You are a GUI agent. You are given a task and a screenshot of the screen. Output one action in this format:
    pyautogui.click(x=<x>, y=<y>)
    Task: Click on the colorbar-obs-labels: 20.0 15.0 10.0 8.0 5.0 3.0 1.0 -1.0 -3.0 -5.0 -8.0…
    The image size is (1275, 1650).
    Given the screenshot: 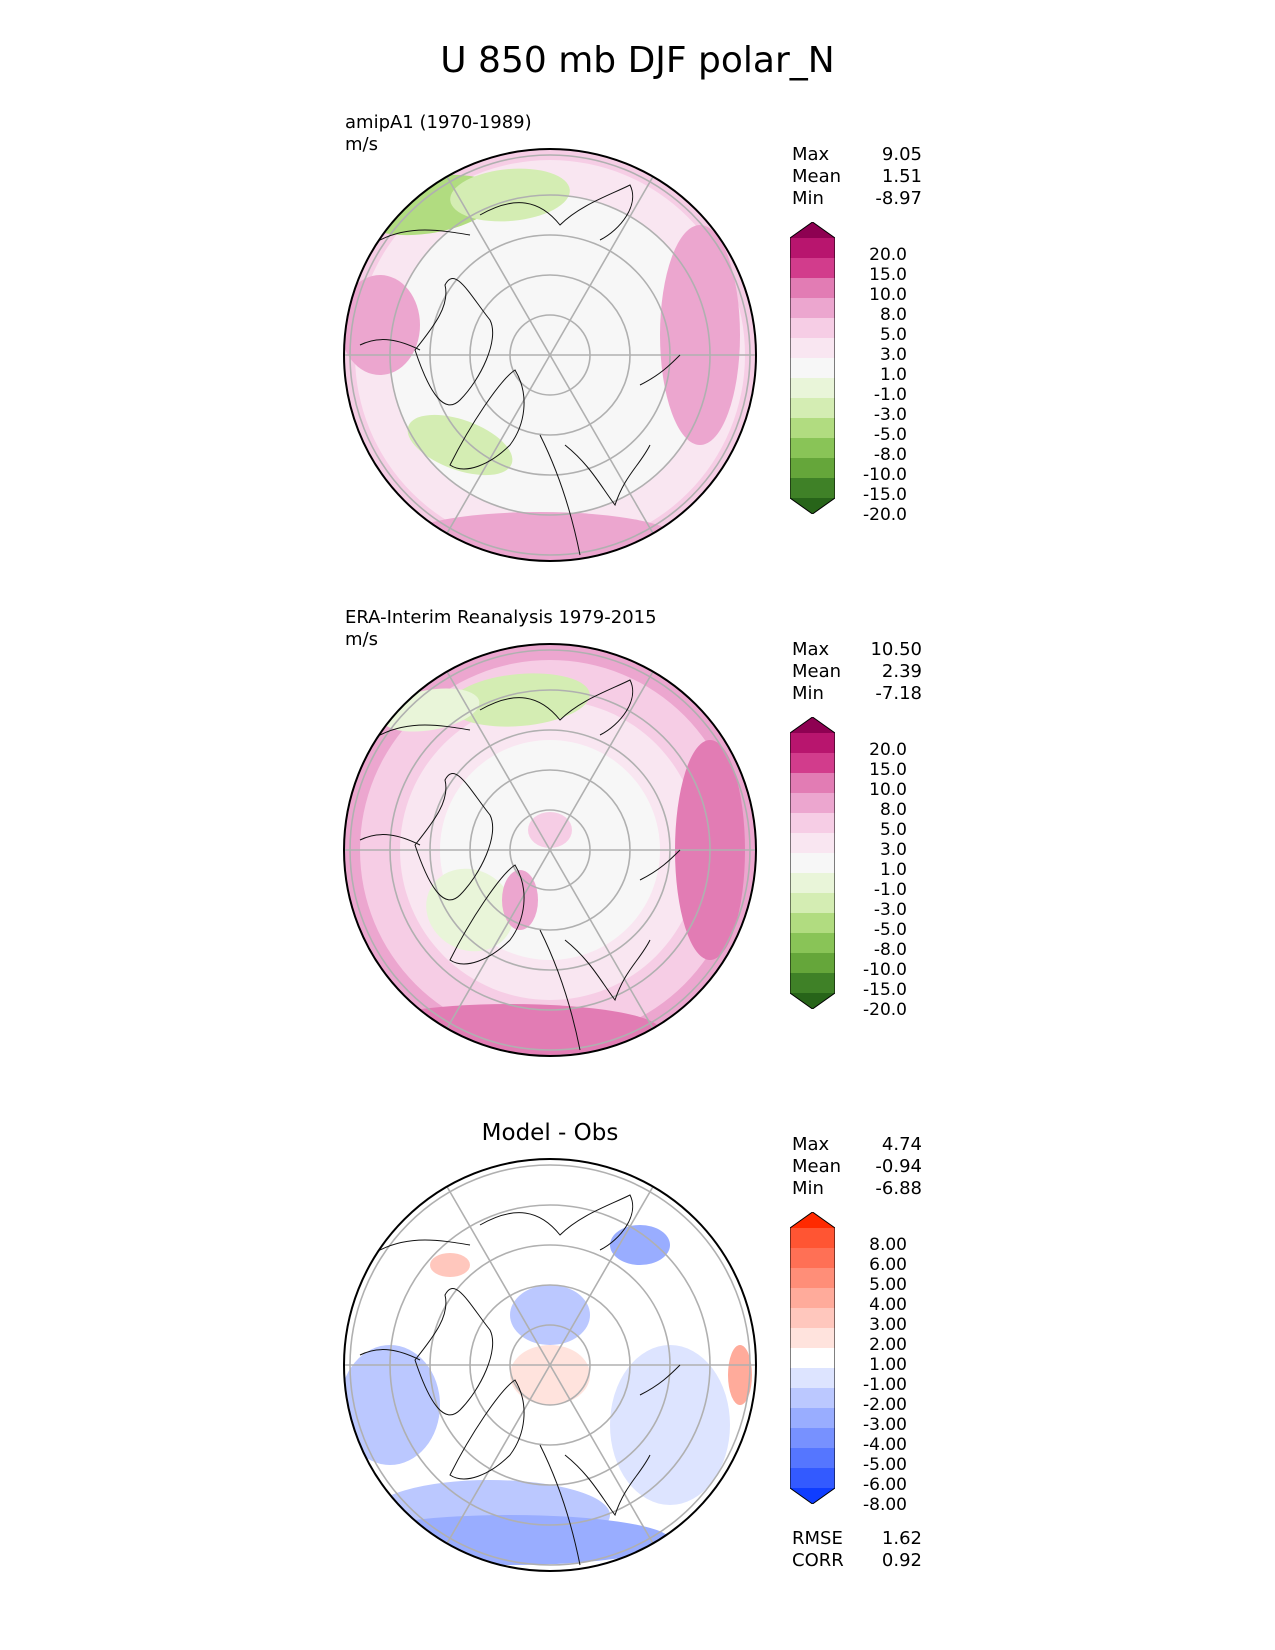 What is the action you would take?
    pyautogui.click(x=872, y=868)
    